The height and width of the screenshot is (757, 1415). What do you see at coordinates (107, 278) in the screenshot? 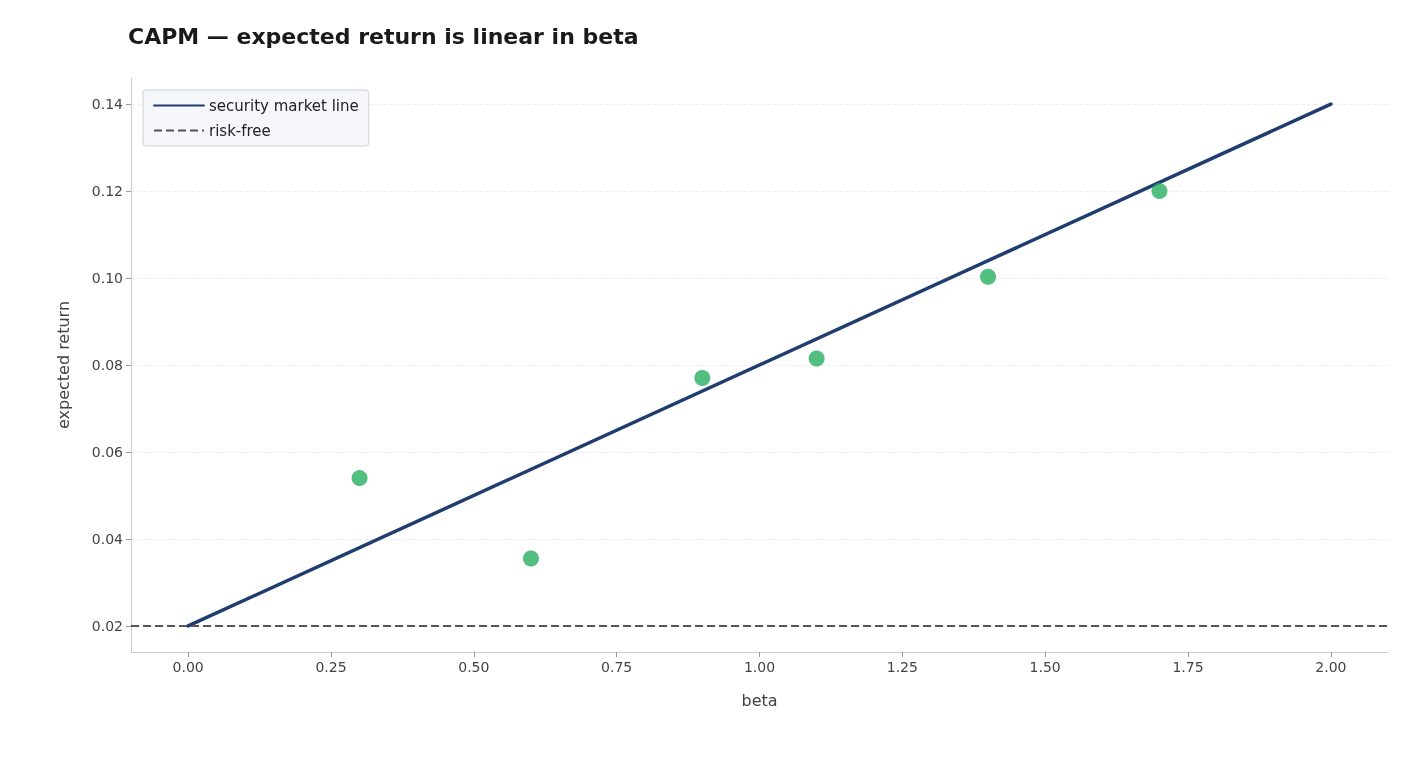
I see `y-tick-label: 0.10` at bounding box center [107, 278].